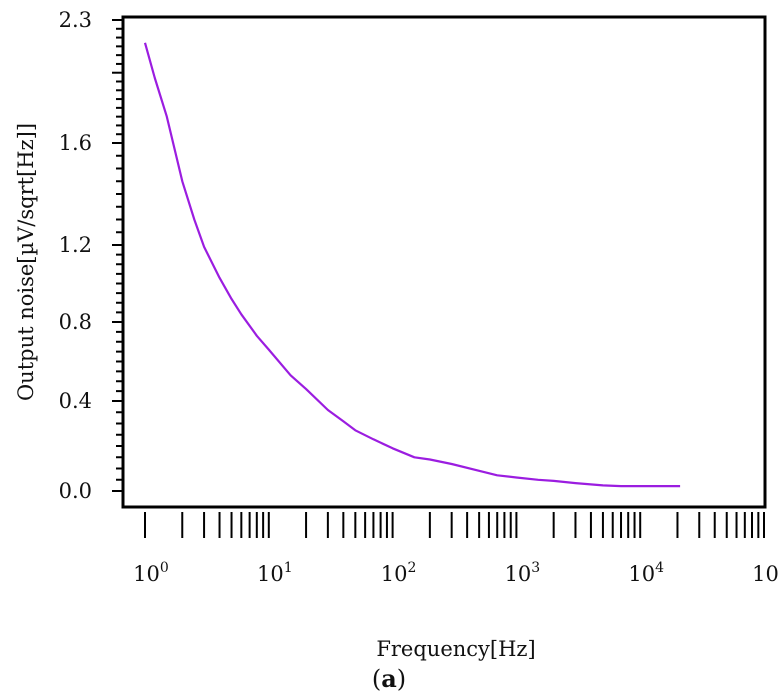  What do you see at coordinates (26, 262) in the screenshot?
I see `y-axis-title: Output noise[µV/sqrt[Hz]]` at bounding box center [26, 262].